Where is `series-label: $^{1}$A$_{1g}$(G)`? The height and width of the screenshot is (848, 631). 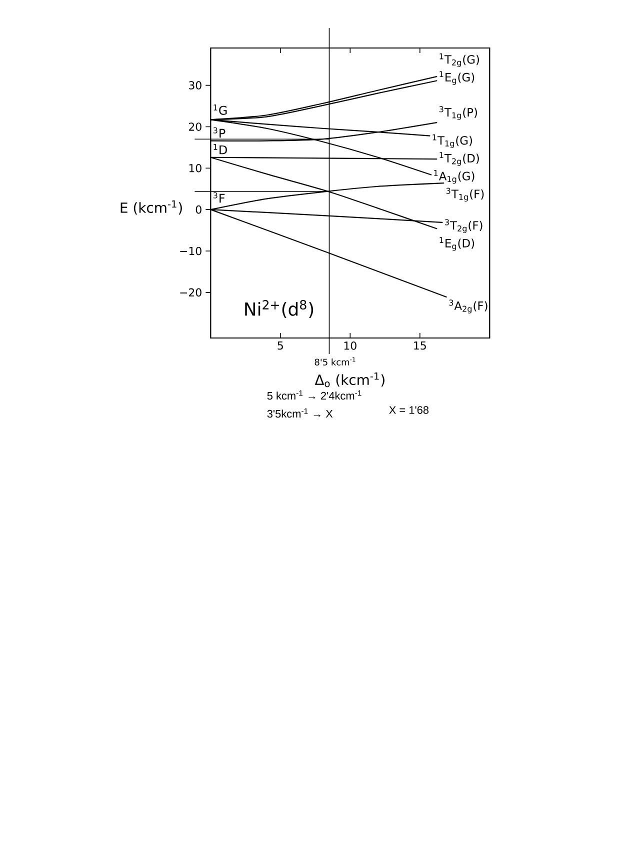
series-label: $^{1}$A$_{1g}$(G) is located at coordinates (454, 177).